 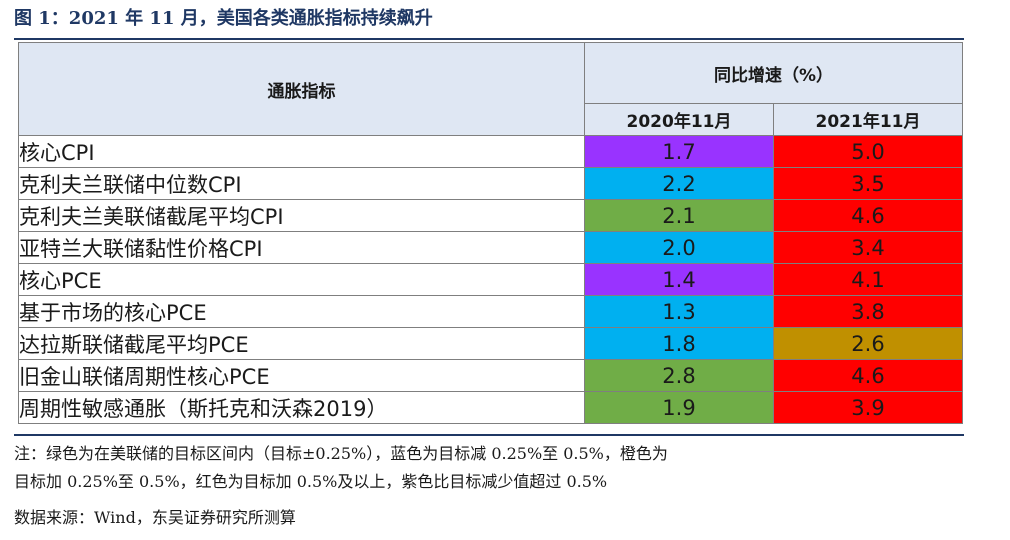 I want to click on value-2020-11: 2.0, so click(x=679, y=247).